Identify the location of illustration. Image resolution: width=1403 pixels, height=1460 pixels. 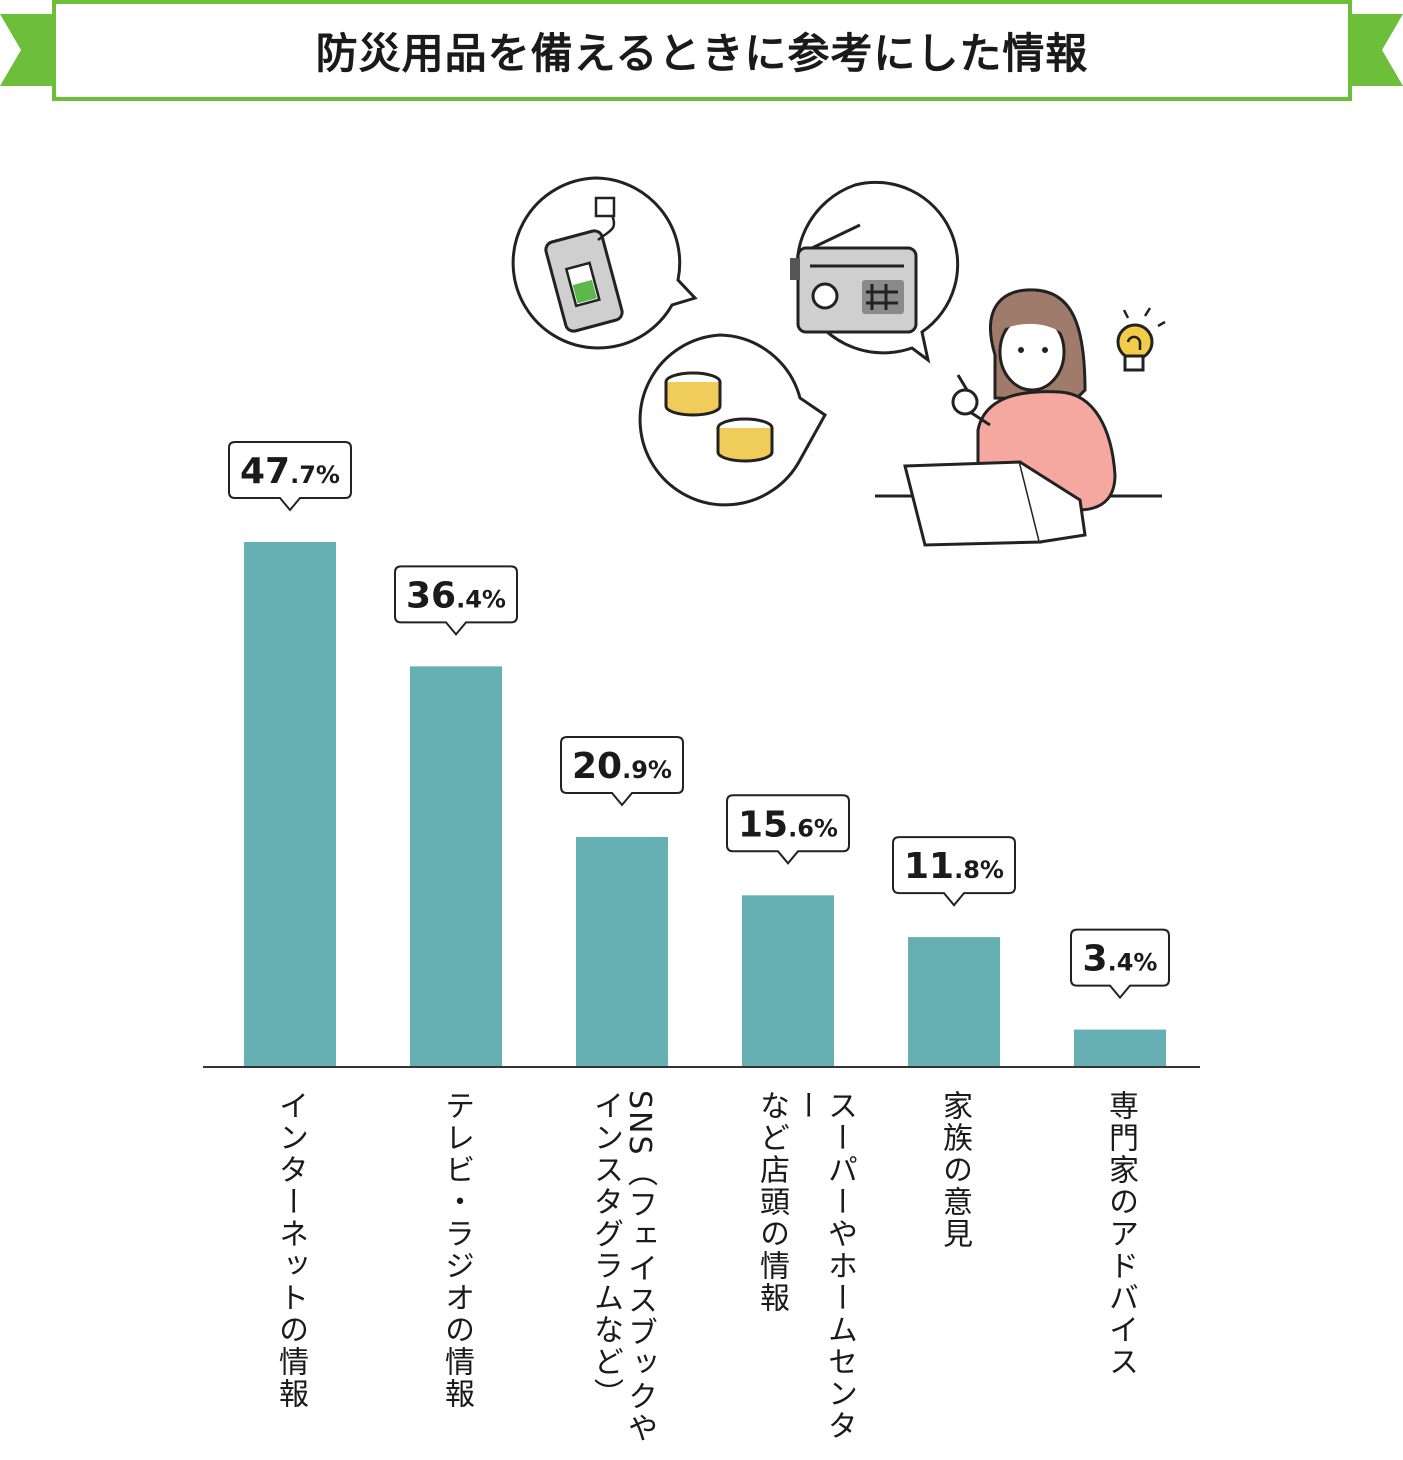
(838, 361).